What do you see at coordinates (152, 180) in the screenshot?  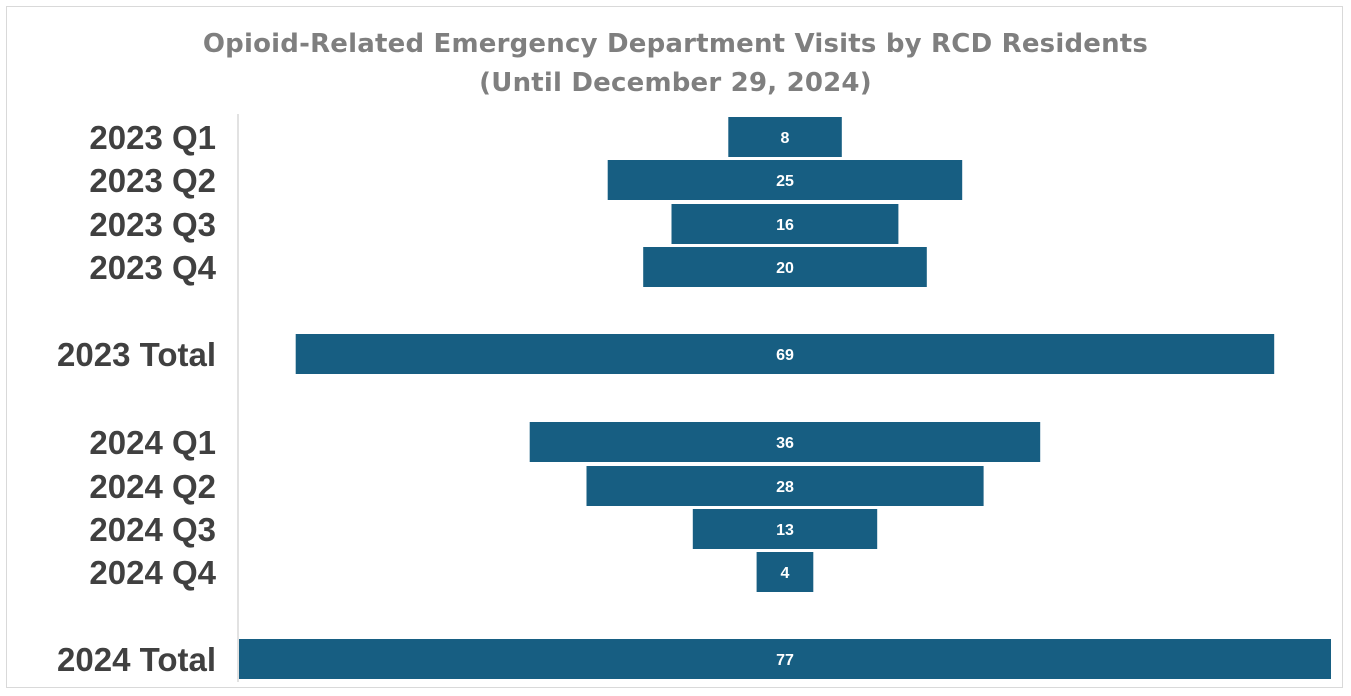 I see `category-label-2023-q2: 2023 Q2` at bounding box center [152, 180].